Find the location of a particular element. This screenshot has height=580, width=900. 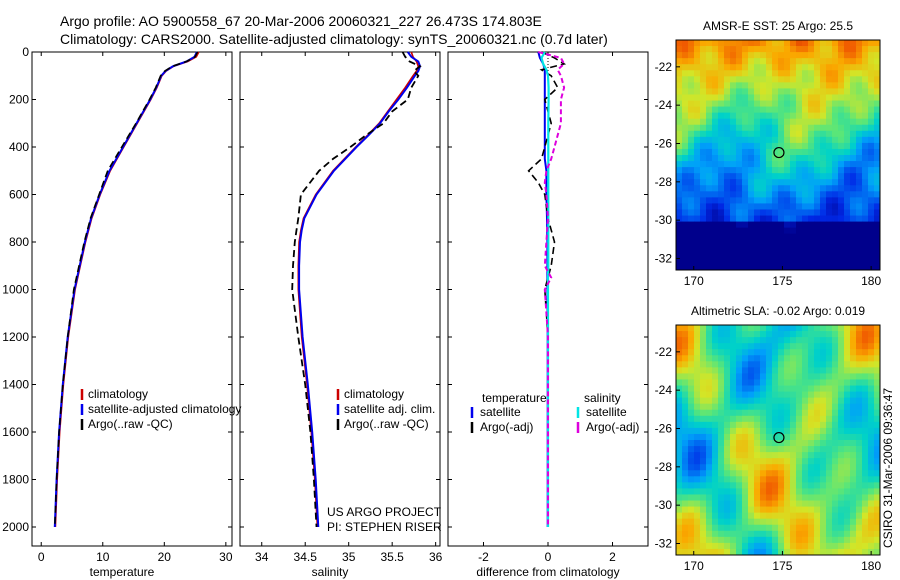

timestamp-label: CSIRO 31-Mar-2006 09:36:47 is located at coordinates (888, 468).